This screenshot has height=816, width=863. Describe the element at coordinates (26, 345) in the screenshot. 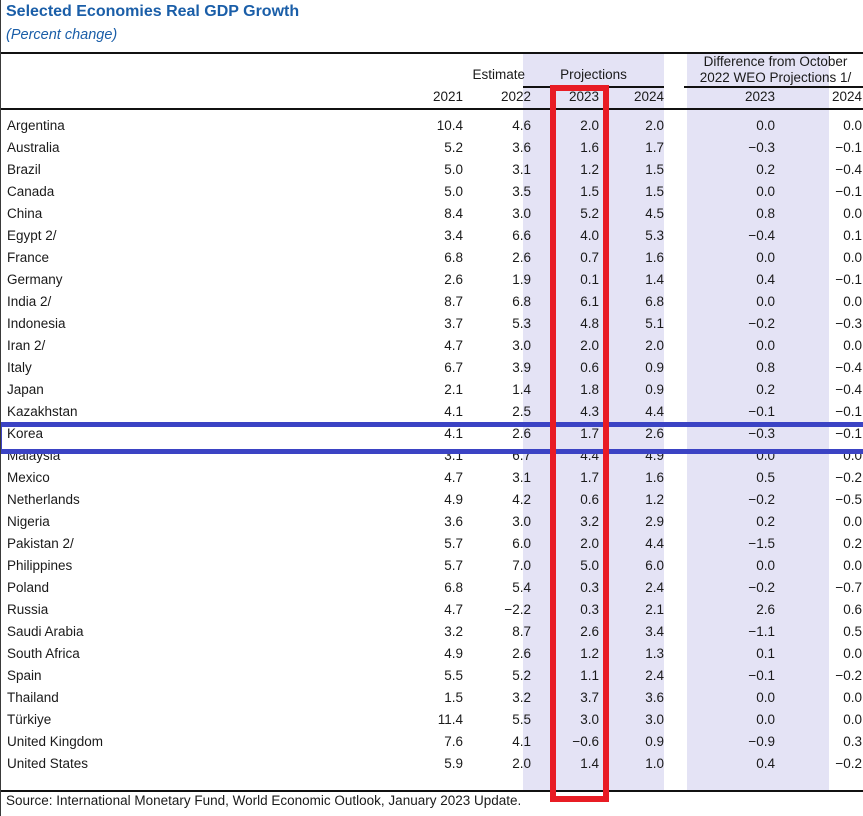

I see `country-cell: Iran 2/` at that location.